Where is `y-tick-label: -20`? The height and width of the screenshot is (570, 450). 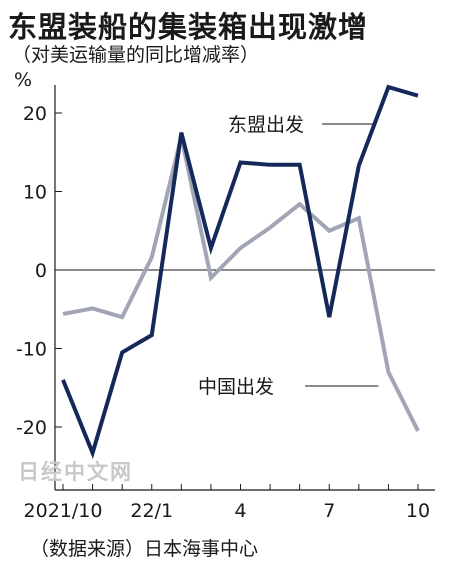 y-tick-label: -20 is located at coordinates (31, 428).